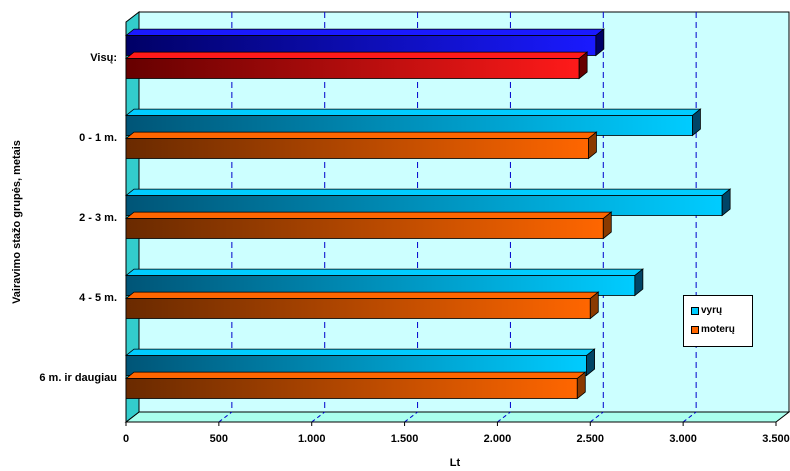  What do you see at coordinates (718, 321) in the screenshot?
I see `legend: vyrų moterų` at bounding box center [718, 321].